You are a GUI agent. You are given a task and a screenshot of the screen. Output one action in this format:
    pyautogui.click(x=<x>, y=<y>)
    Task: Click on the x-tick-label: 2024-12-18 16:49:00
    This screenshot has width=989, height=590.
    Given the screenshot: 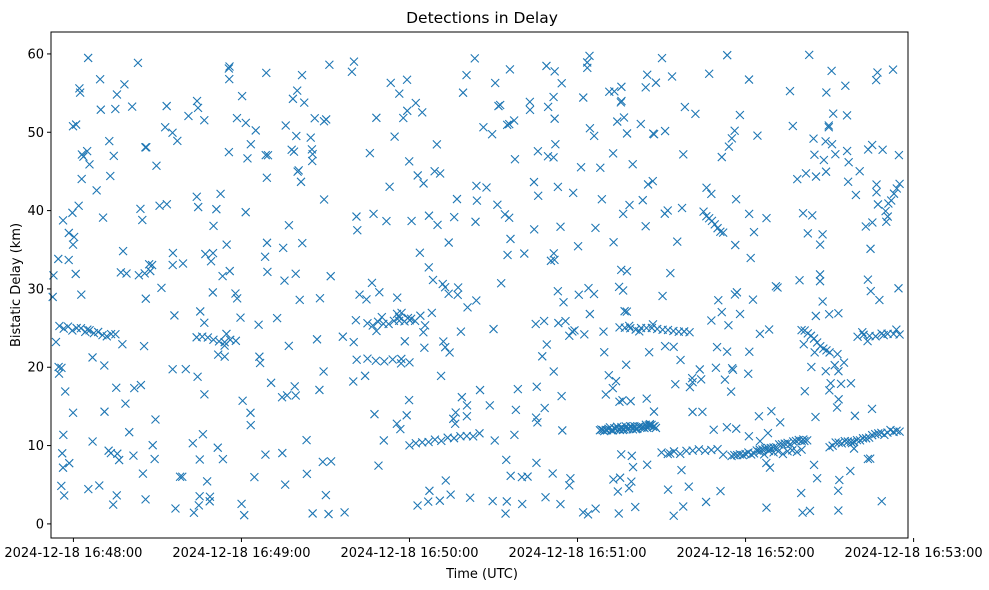 What is the action you would take?
    pyautogui.click(x=241, y=553)
    